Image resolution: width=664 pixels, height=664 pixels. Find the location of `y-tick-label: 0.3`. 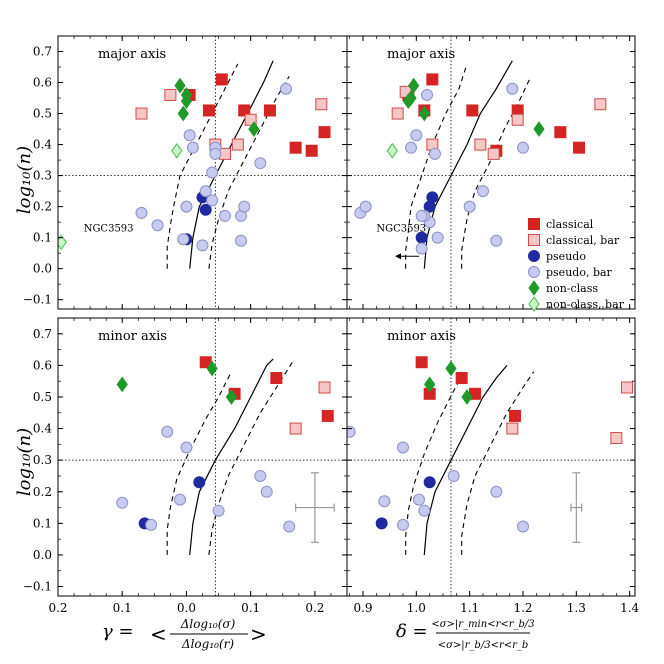

y-tick-label: 0.3 is located at coordinates (42, 176).